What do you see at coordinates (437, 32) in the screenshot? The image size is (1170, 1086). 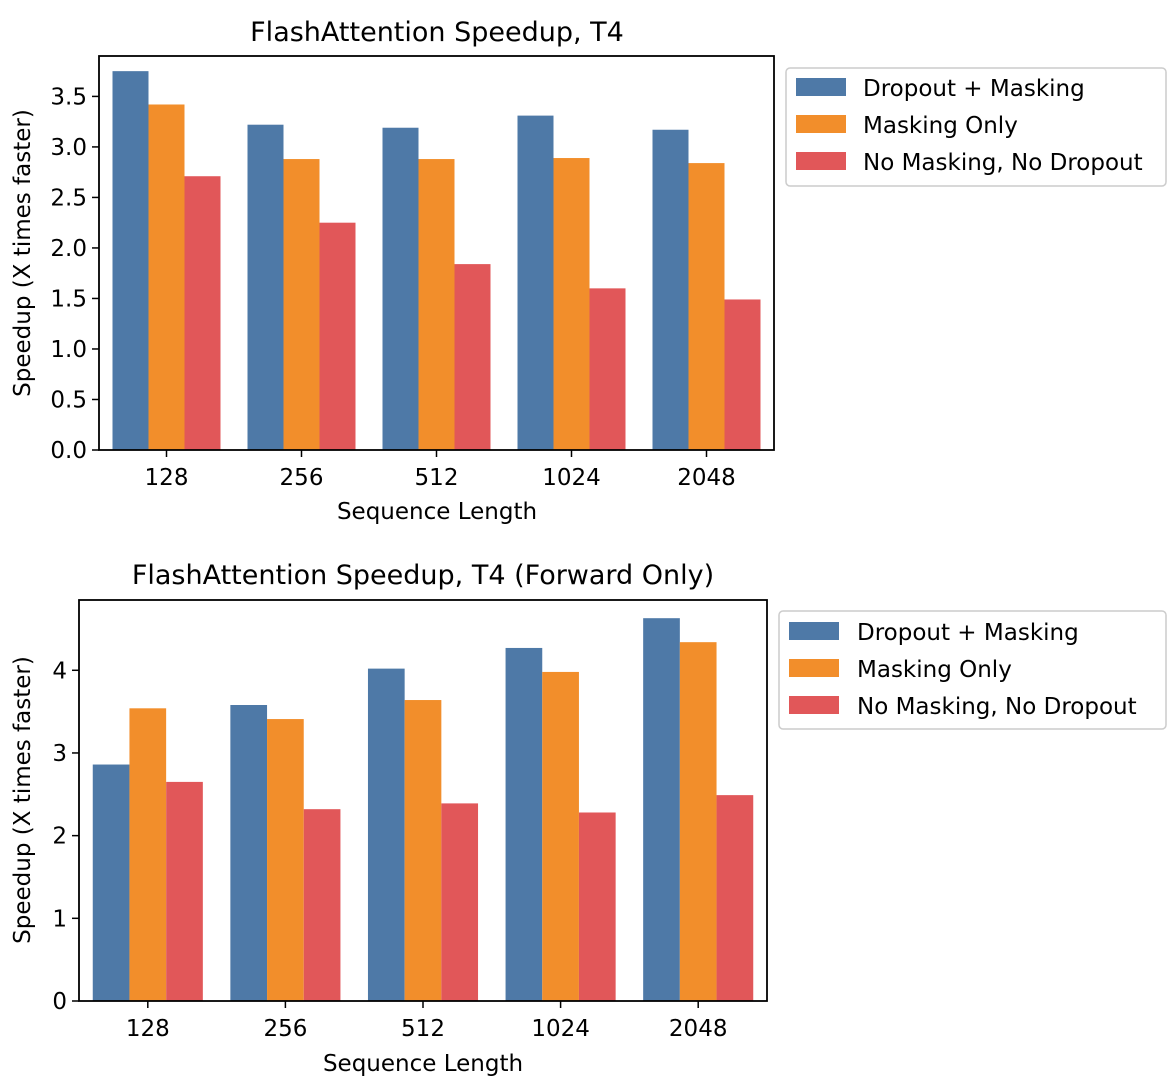 I see `chart-title: FlashAttention Speedup, T4` at bounding box center [437, 32].